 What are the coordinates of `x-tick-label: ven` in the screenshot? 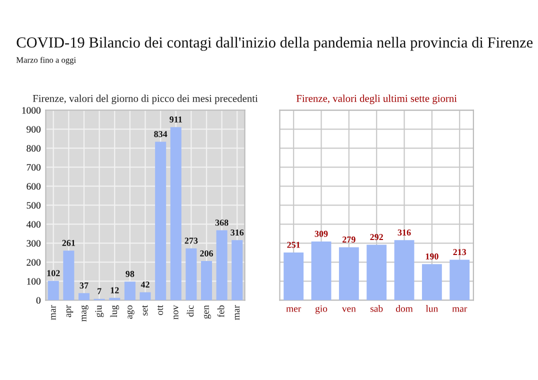 It's located at (349, 309).